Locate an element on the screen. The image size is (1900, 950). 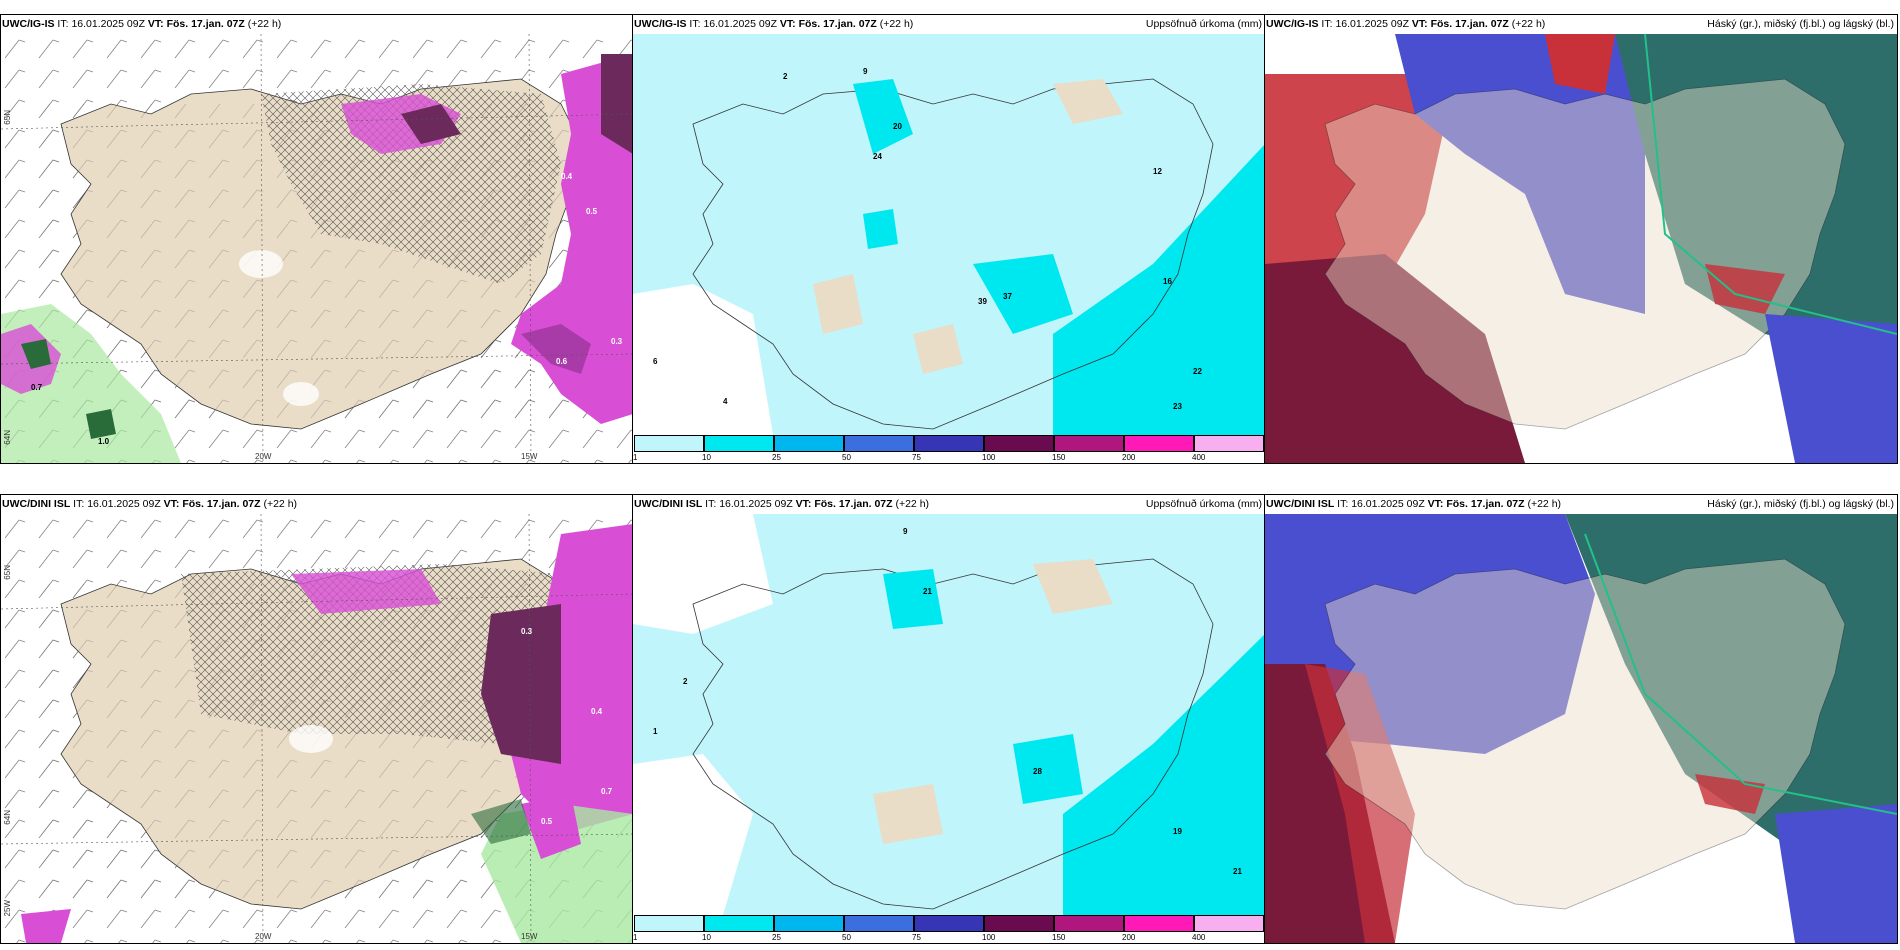
lon-label-15: 15W is located at coordinates (529, 456).